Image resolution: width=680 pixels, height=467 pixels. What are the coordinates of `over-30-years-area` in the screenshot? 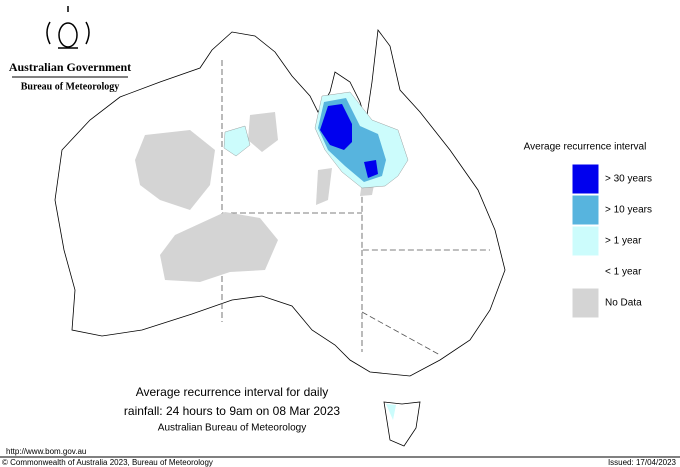 It's located at (349, 141).